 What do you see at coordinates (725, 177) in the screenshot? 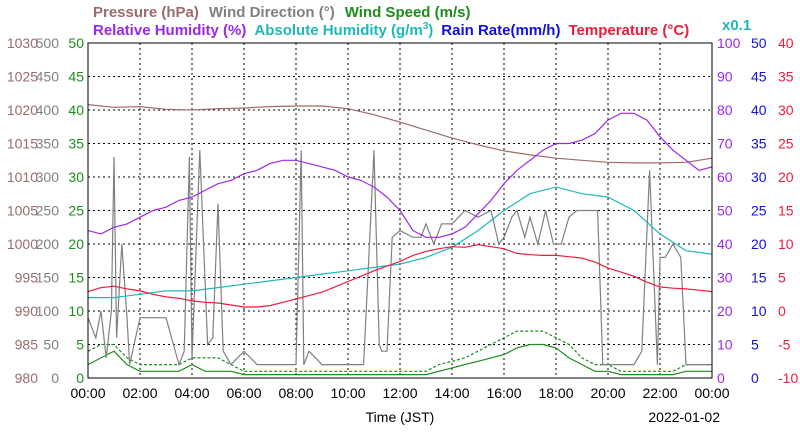
I see `y-tick-label: 60` at bounding box center [725, 177].